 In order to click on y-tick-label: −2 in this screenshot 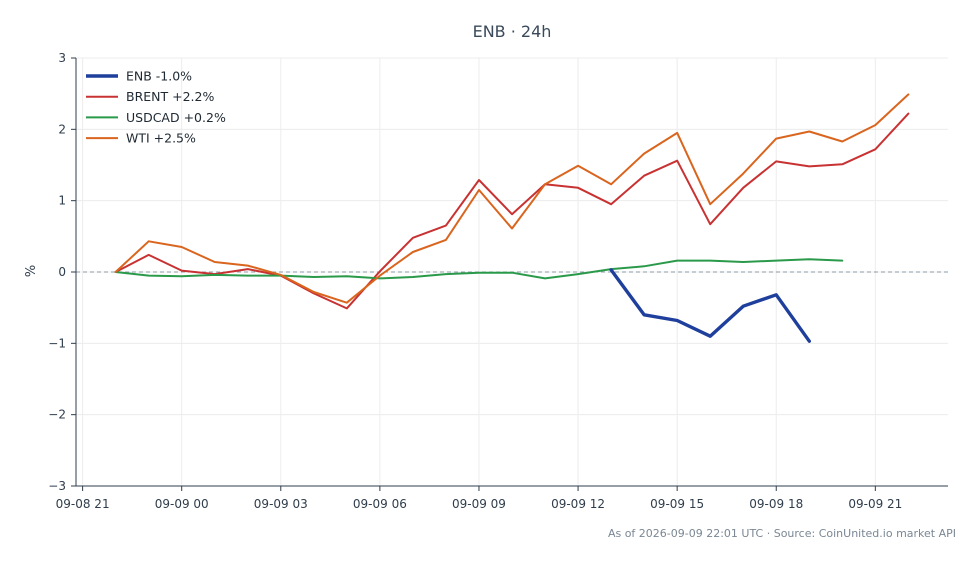, I will do `click(57, 415)`.